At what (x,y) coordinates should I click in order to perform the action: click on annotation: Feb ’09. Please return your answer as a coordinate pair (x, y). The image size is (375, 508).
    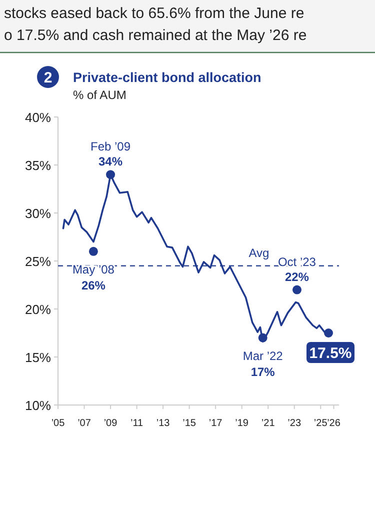
    Looking at the image, I should click on (110, 147).